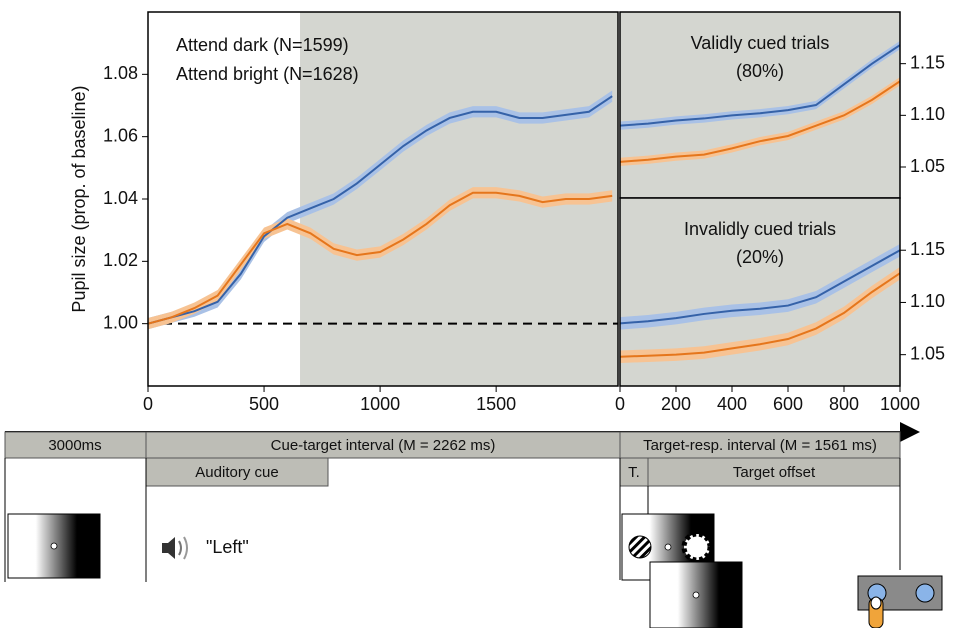  Describe the element at coordinates (760, 229) in the screenshot. I see `panel-title: Invalidly cued trials` at that location.